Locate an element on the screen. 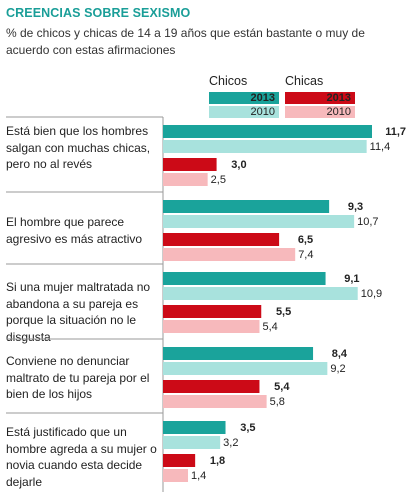 Image resolution: width=414 pixels, height=500 pixels. data-label: 1,8 is located at coordinates (217, 461).